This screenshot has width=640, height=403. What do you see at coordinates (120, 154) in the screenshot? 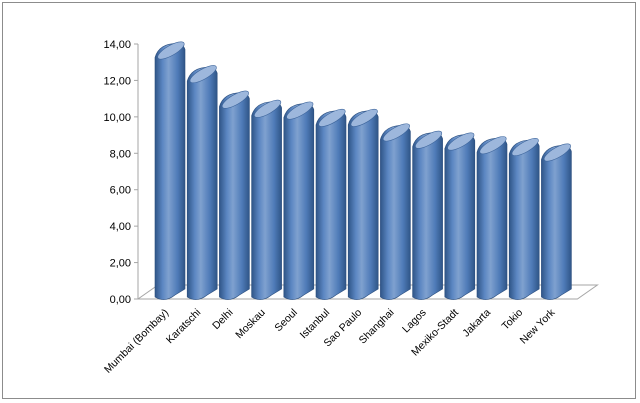
I see `y-tick-label: 8,00` at bounding box center [120, 154].